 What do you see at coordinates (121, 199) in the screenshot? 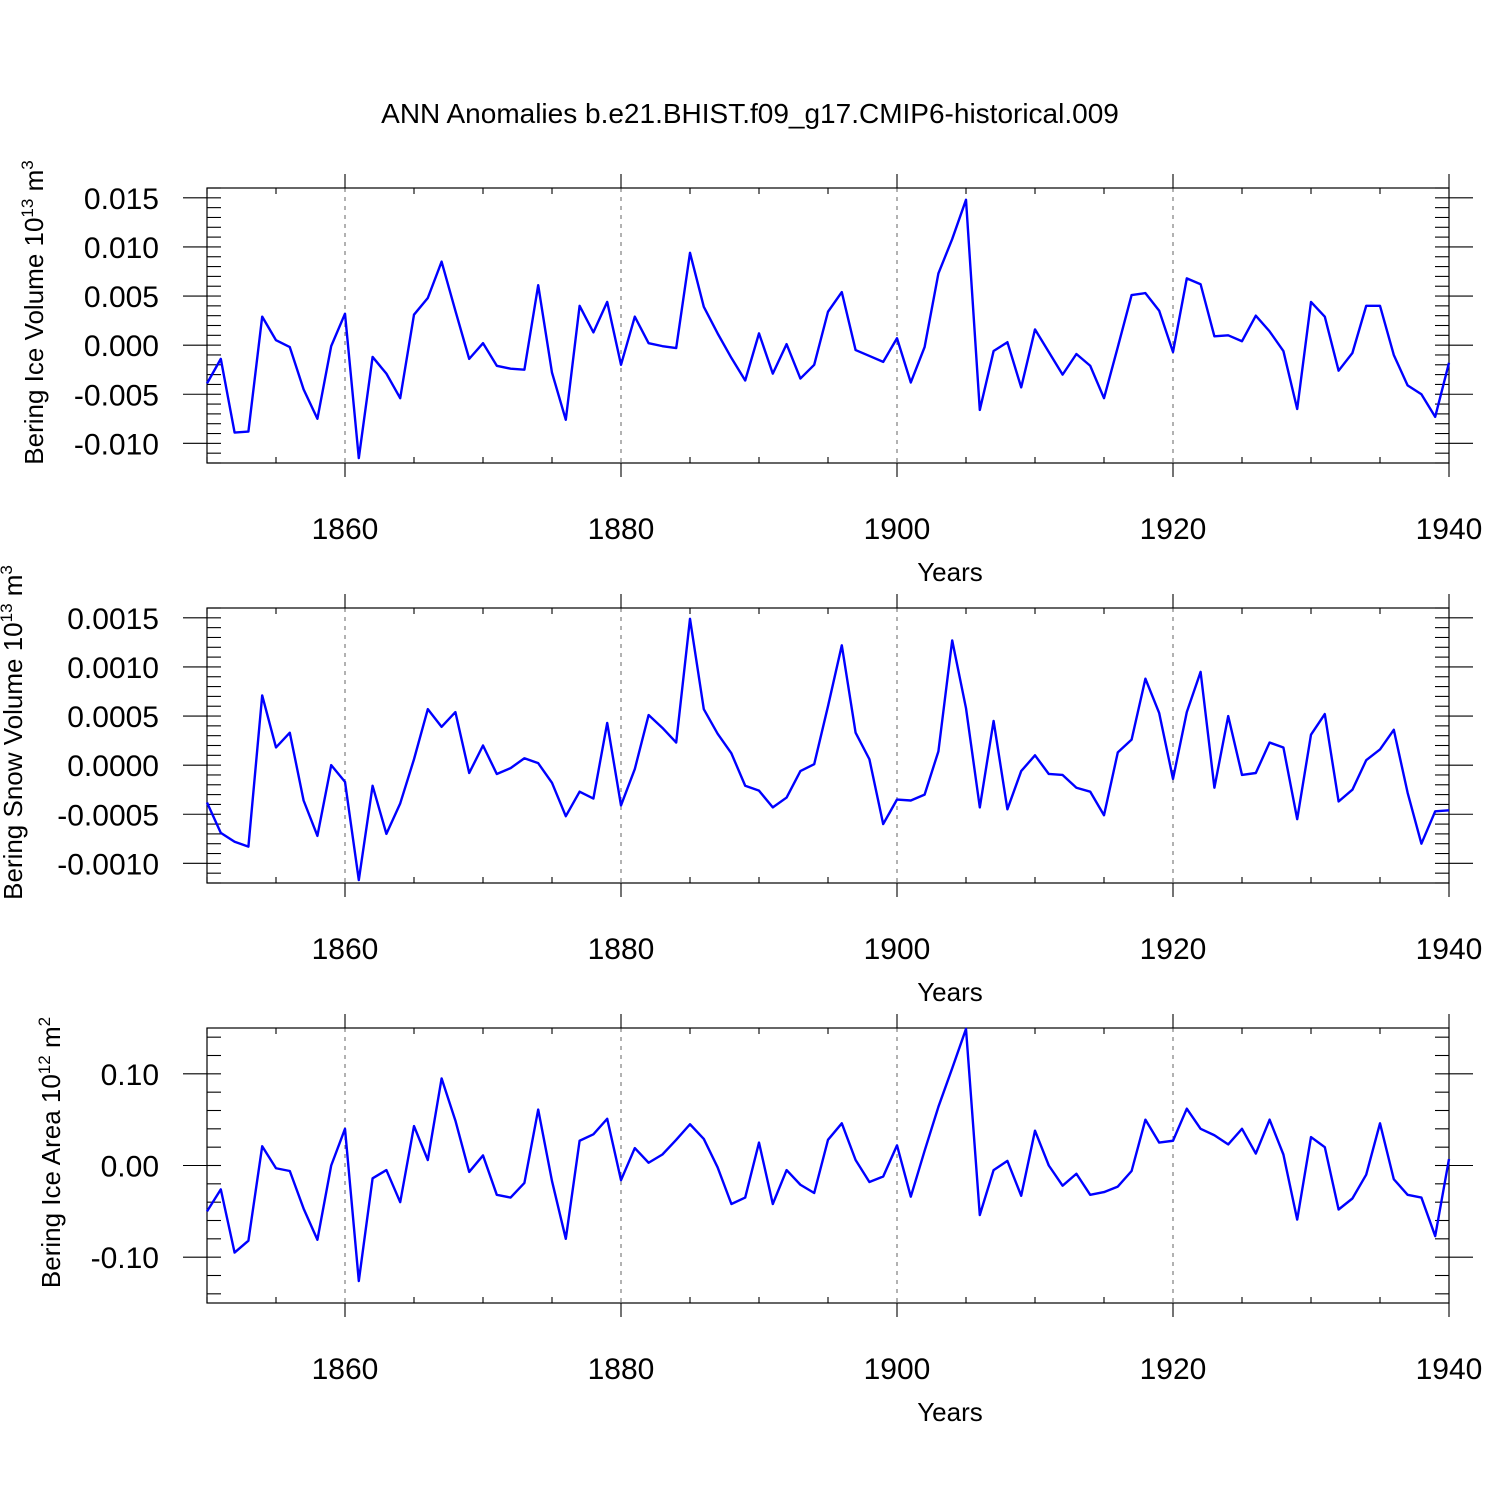
I see `y-tick-label: 0.015` at bounding box center [121, 199].